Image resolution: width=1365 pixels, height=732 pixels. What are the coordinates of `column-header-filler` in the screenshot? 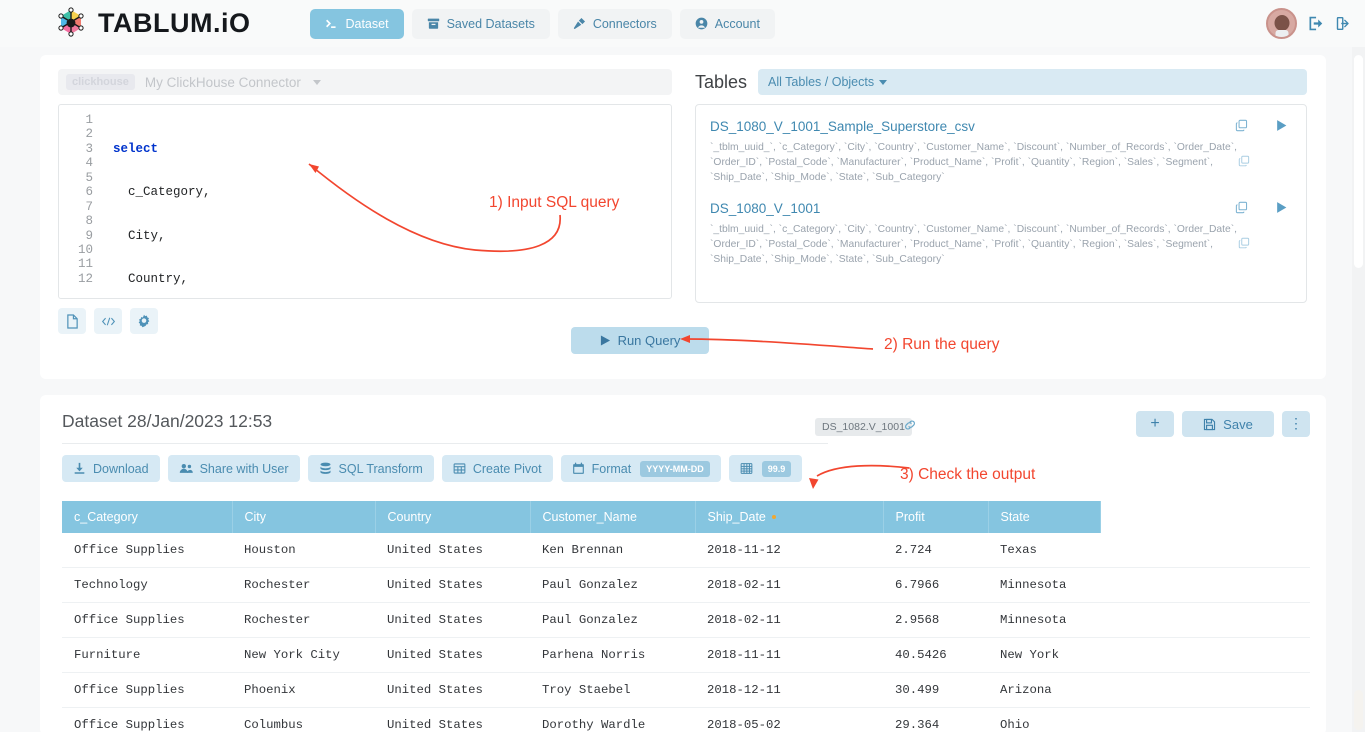 It's located at (1205, 517).